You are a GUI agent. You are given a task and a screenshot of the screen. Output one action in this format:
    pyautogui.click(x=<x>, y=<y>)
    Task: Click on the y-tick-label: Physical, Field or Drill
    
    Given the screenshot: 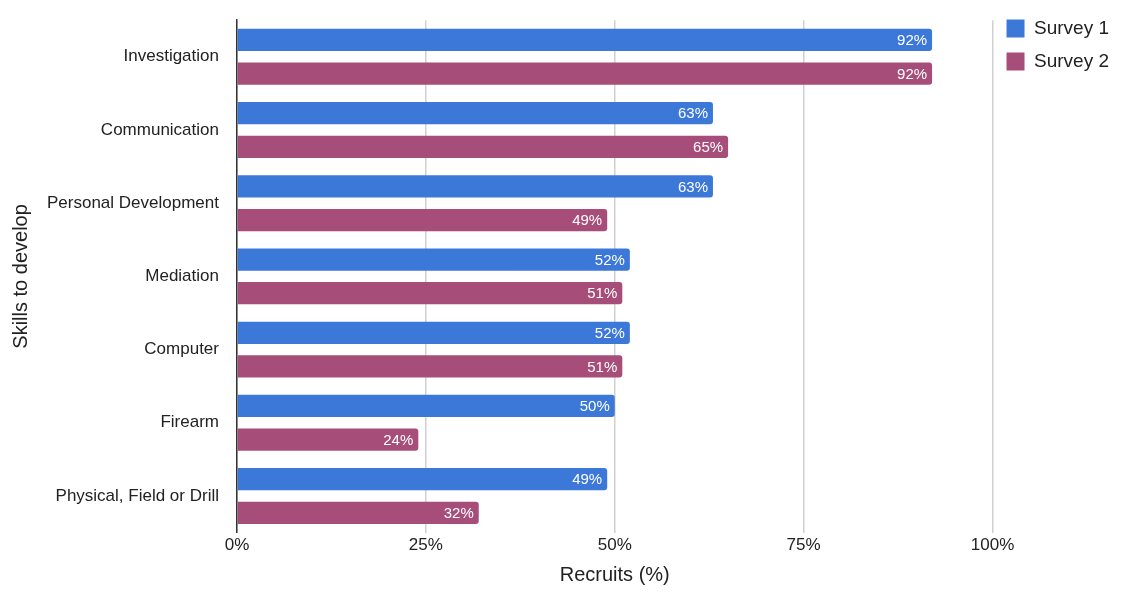 What is the action you would take?
    pyautogui.click(x=137, y=495)
    